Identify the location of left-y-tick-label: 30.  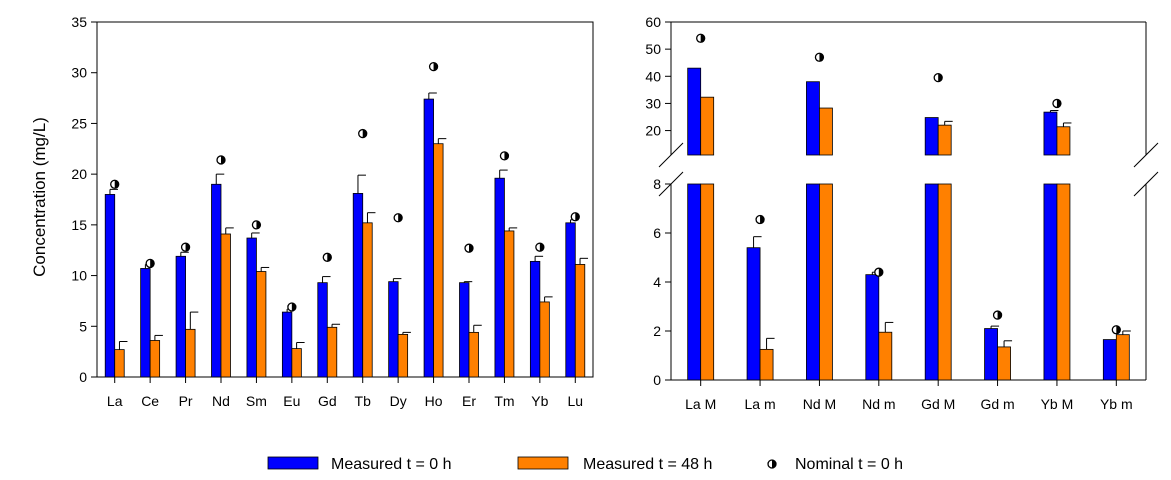
(79, 73).